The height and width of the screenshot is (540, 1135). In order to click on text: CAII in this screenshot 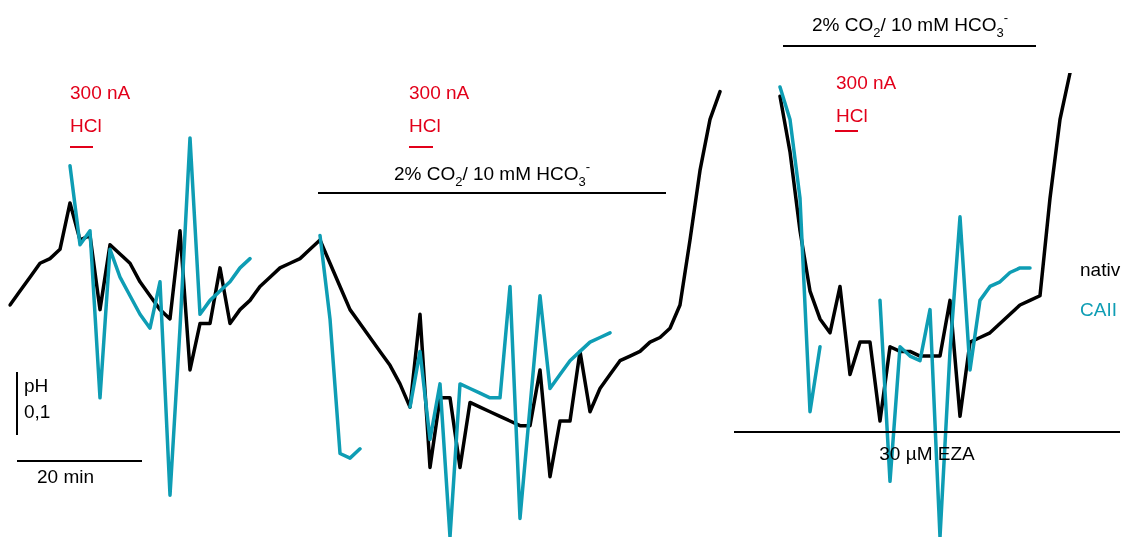, I will do `click(1098, 309)`.